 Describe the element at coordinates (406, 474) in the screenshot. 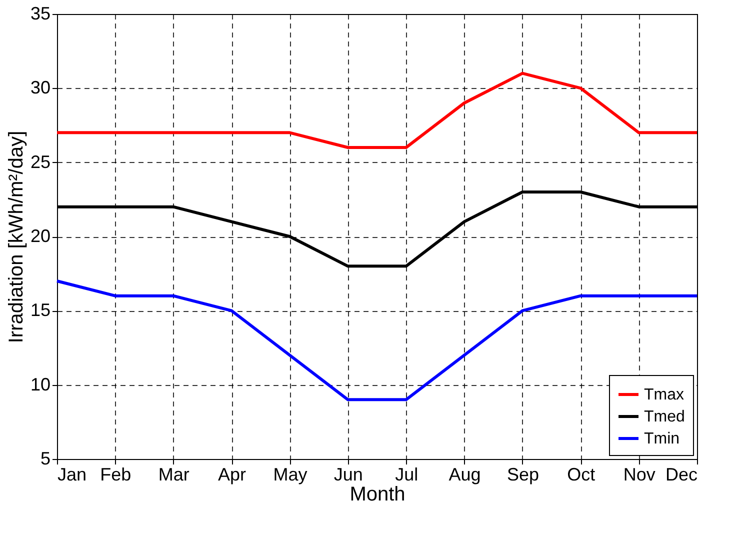

I see `x-tick-label: Jul` at that location.